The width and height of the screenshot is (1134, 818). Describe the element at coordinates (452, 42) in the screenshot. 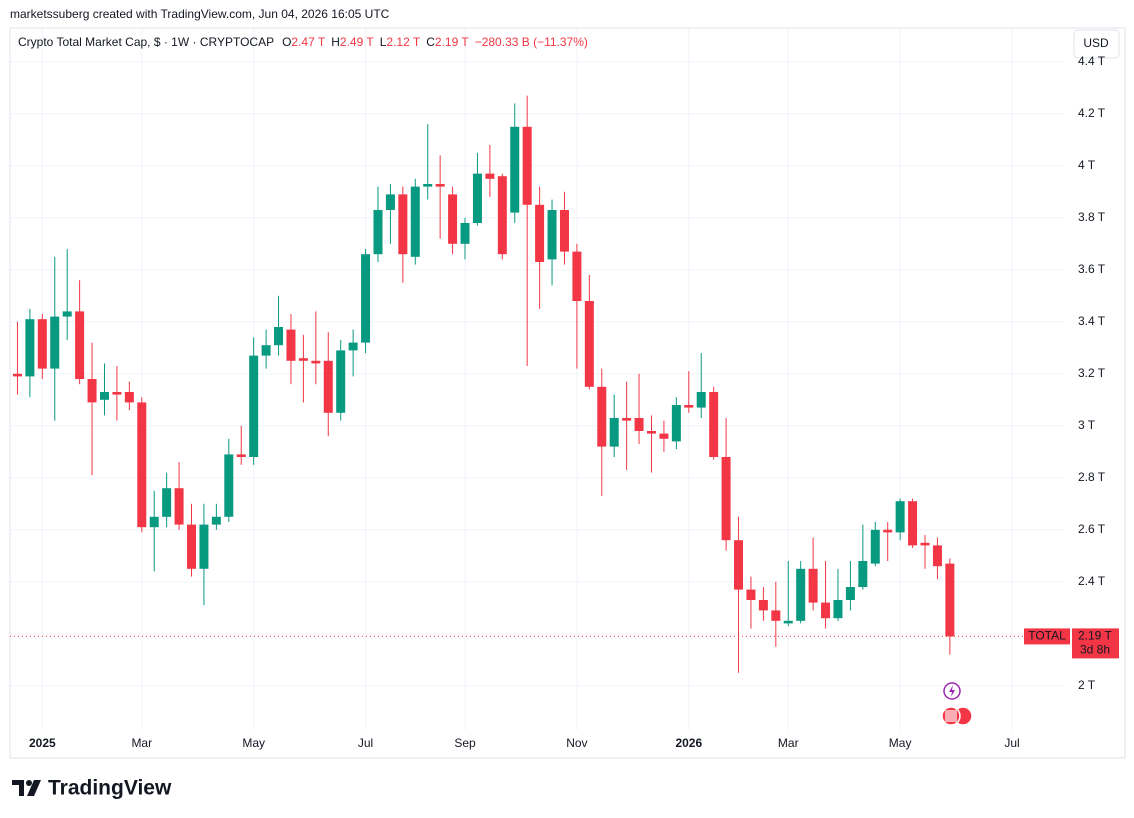

I see `ohlc-value: 2.19 T` at that location.